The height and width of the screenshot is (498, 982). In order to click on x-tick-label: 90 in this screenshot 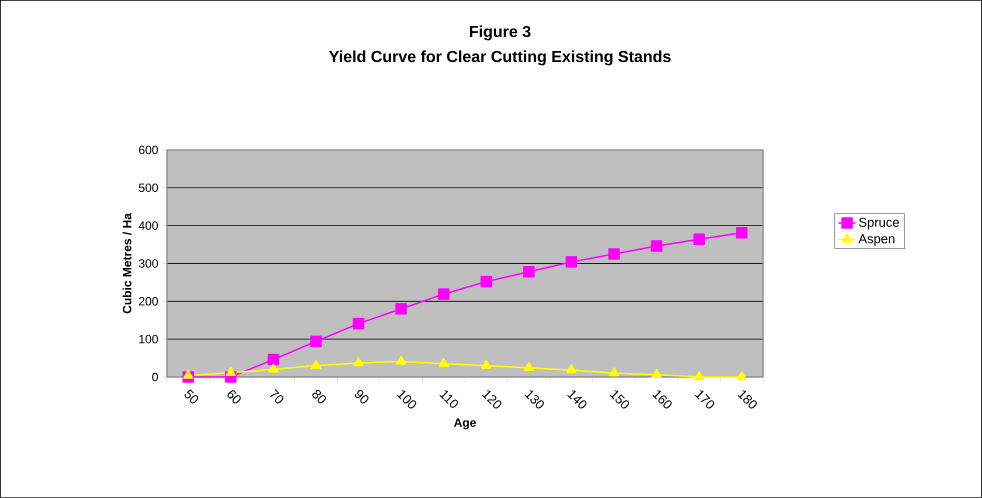, I will do `click(361, 397)`.